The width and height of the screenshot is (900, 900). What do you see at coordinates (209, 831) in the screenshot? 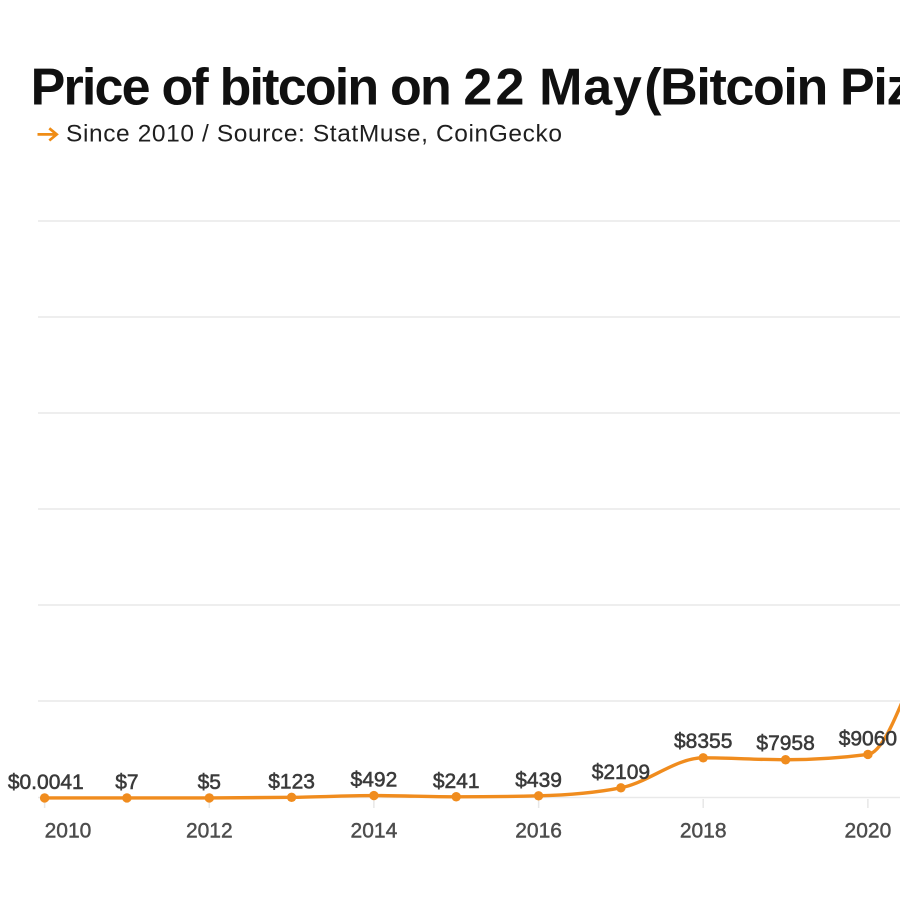
I see `svg-text: 2012` at bounding box center [209, 831].